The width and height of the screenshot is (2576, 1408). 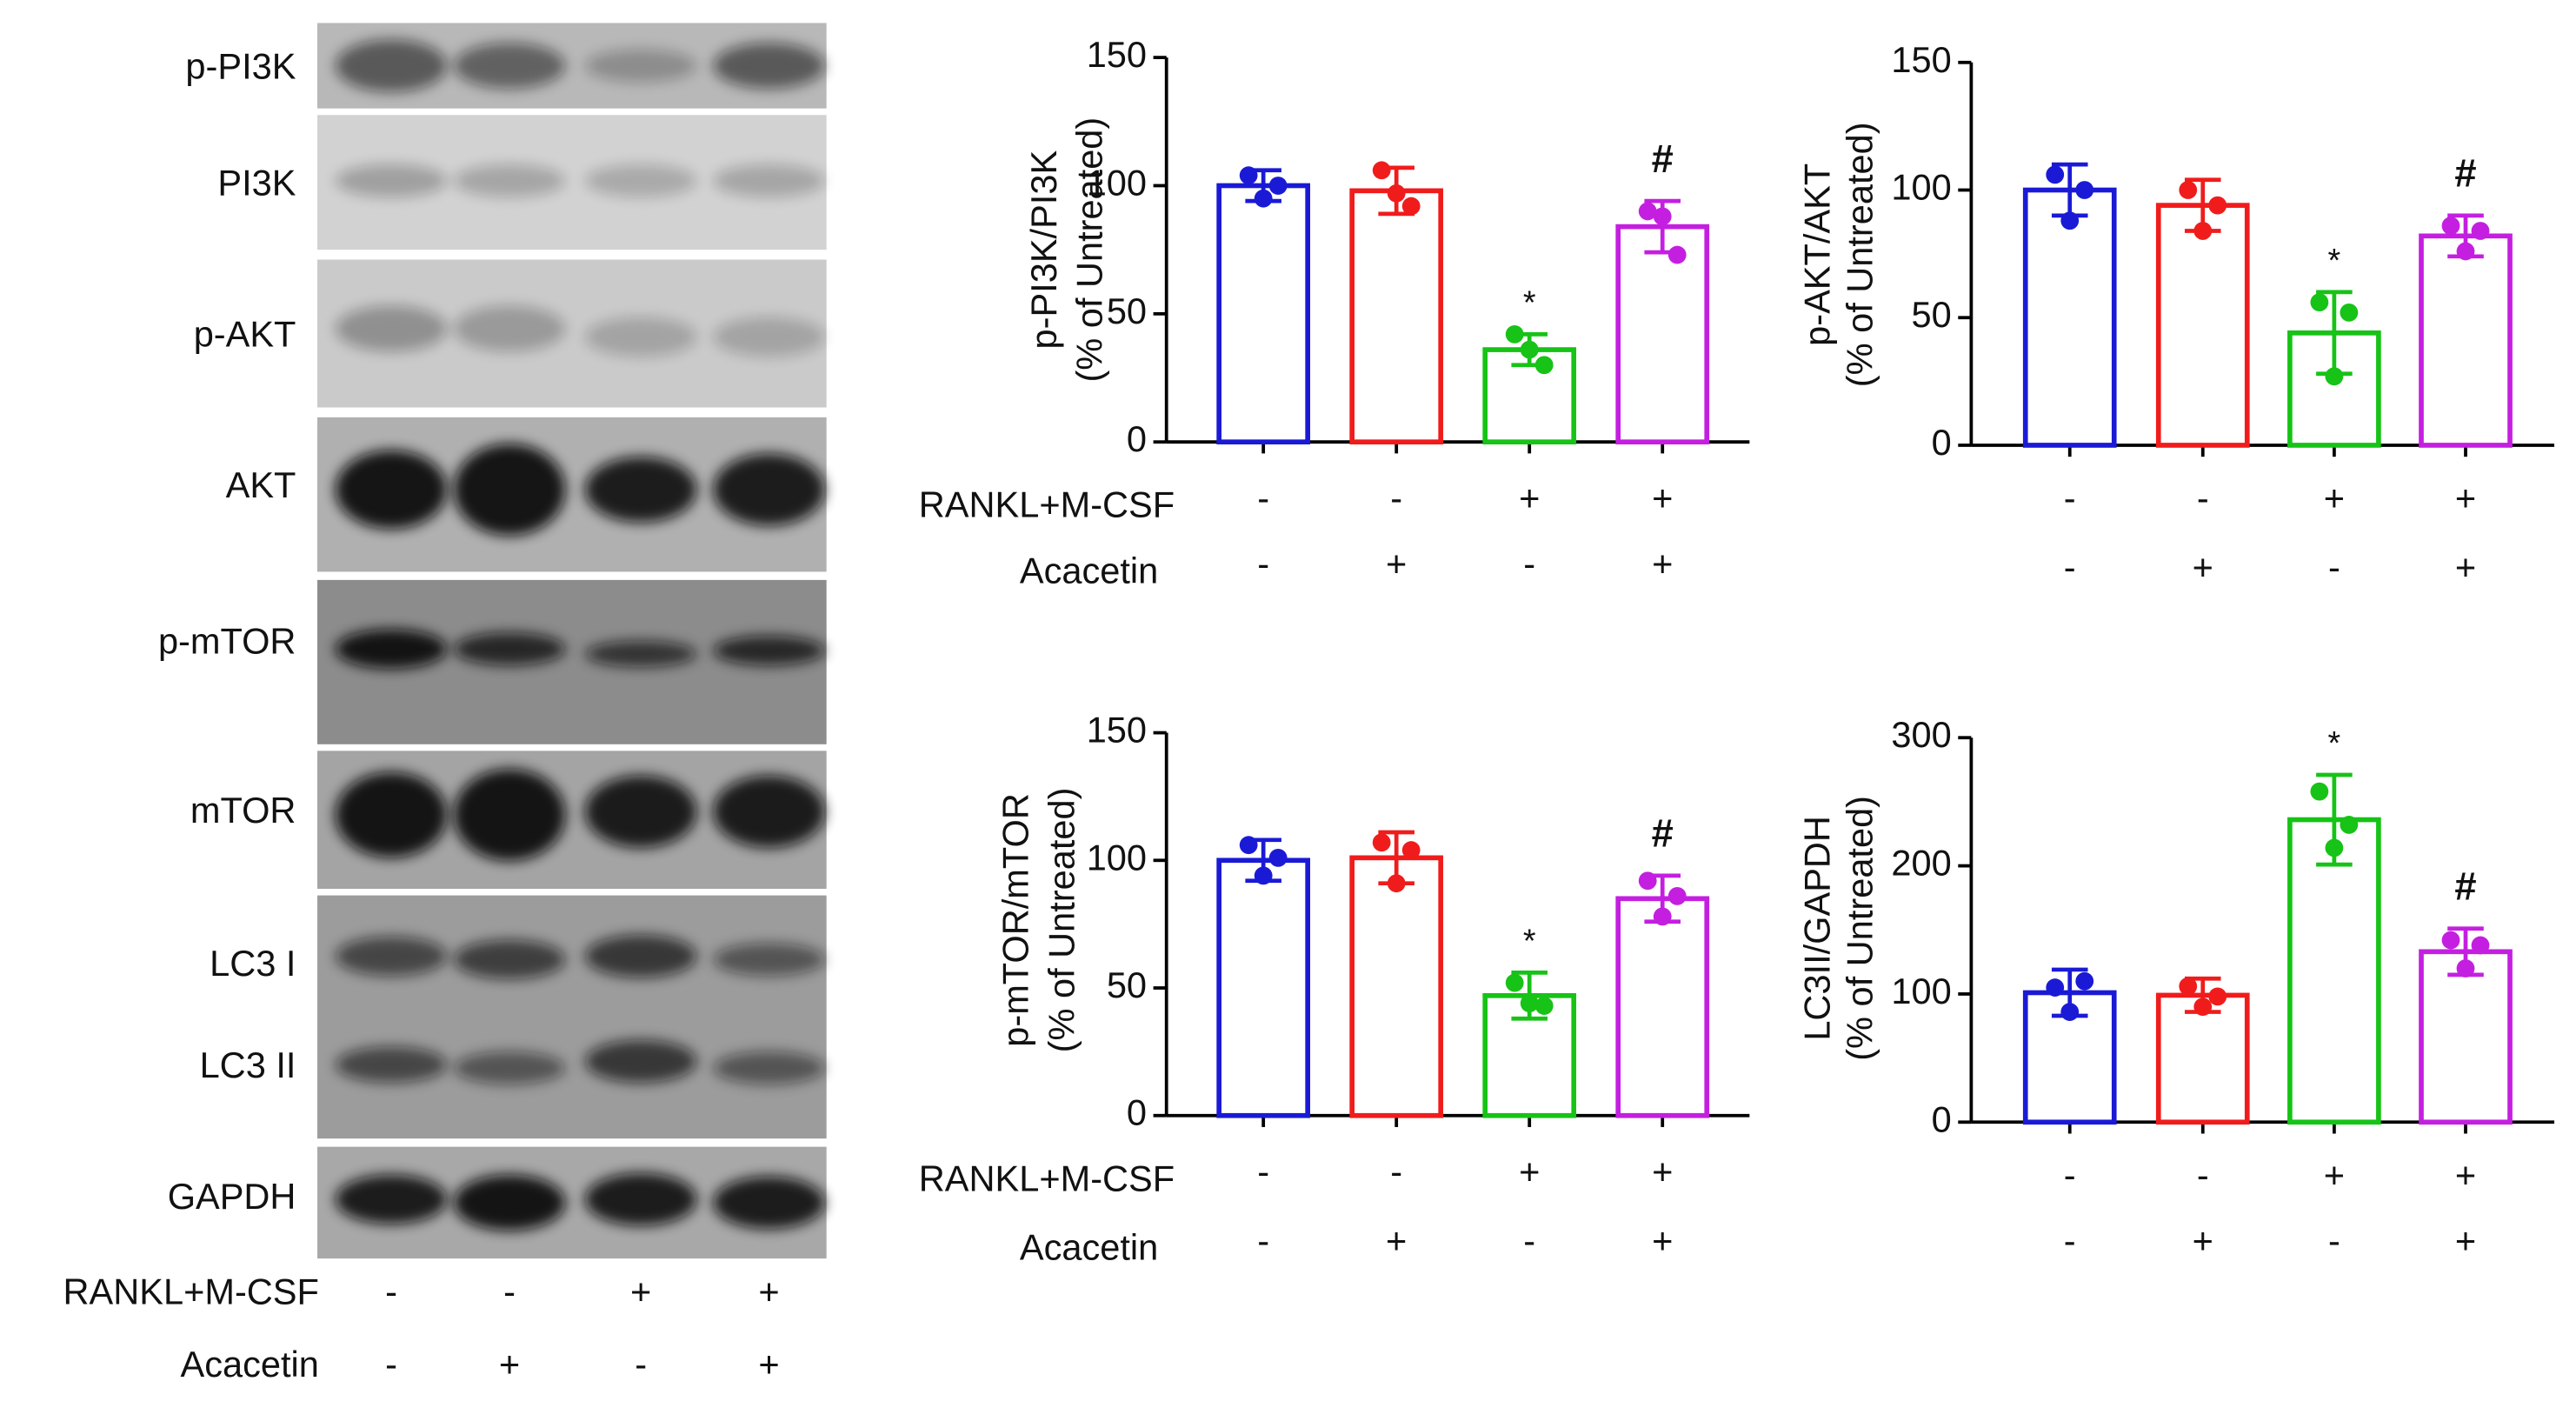 What do you see at coordinates (232, 1197) in the screenshot?
I see `blot-label: GAPDH` at bounding box center [232, 1197].